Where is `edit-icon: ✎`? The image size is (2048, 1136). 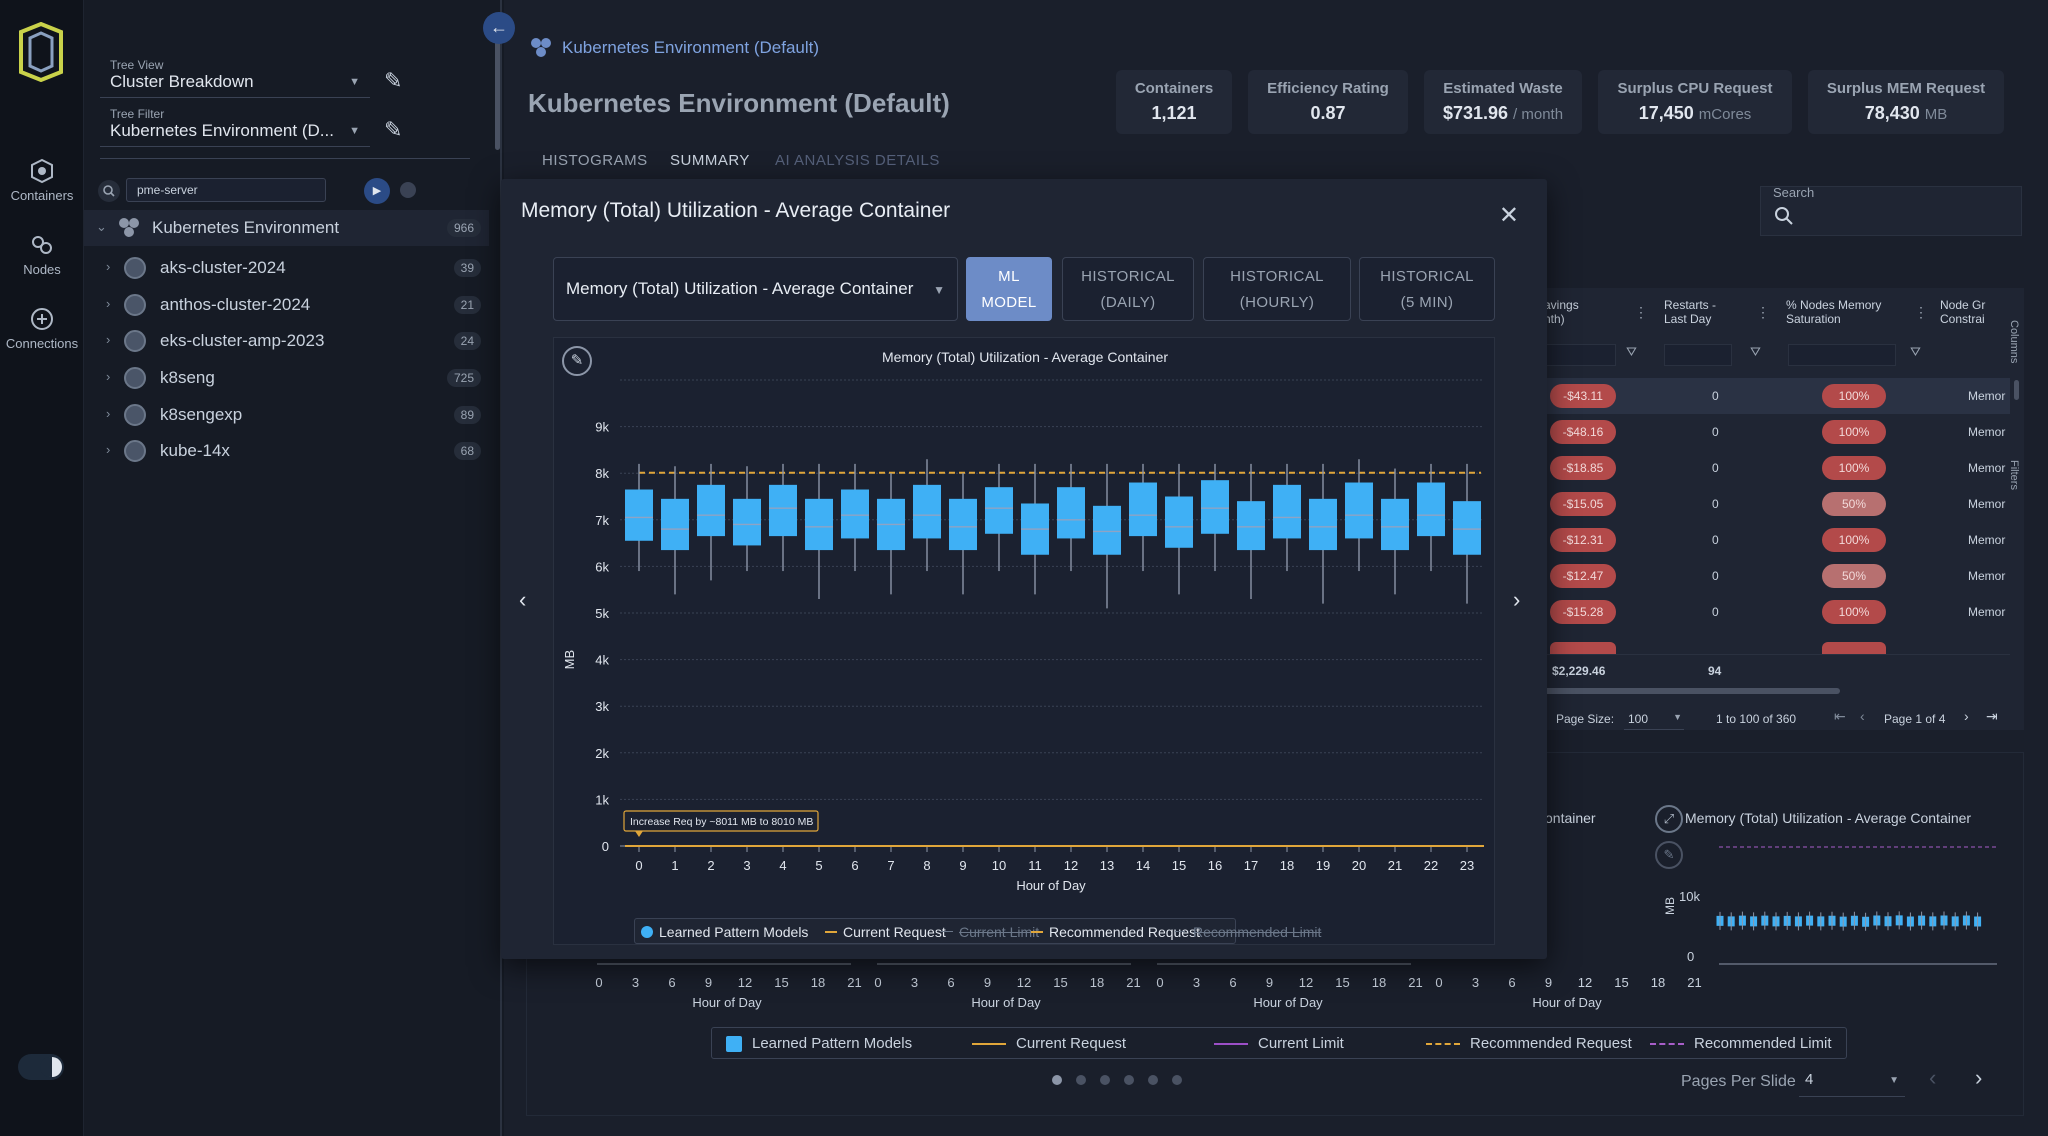 edit-icon: ✎ is located at coordinates (1669, 855).